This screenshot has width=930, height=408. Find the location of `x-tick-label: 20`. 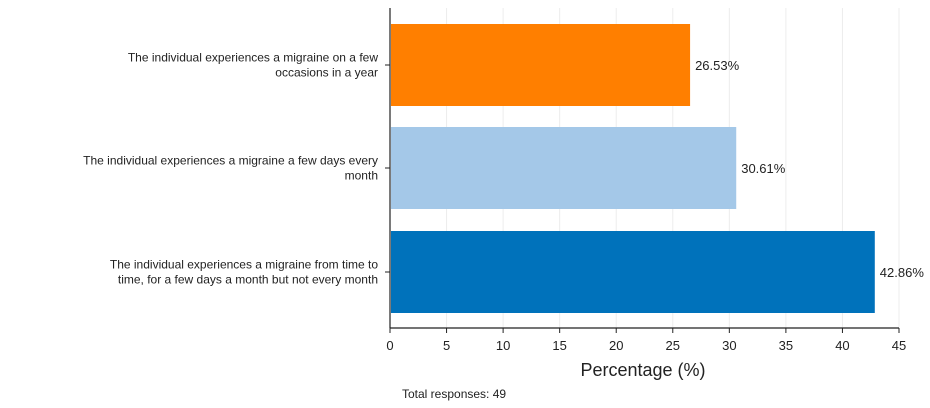

x-tick-label: 20 is located at coordinates (616, 345).